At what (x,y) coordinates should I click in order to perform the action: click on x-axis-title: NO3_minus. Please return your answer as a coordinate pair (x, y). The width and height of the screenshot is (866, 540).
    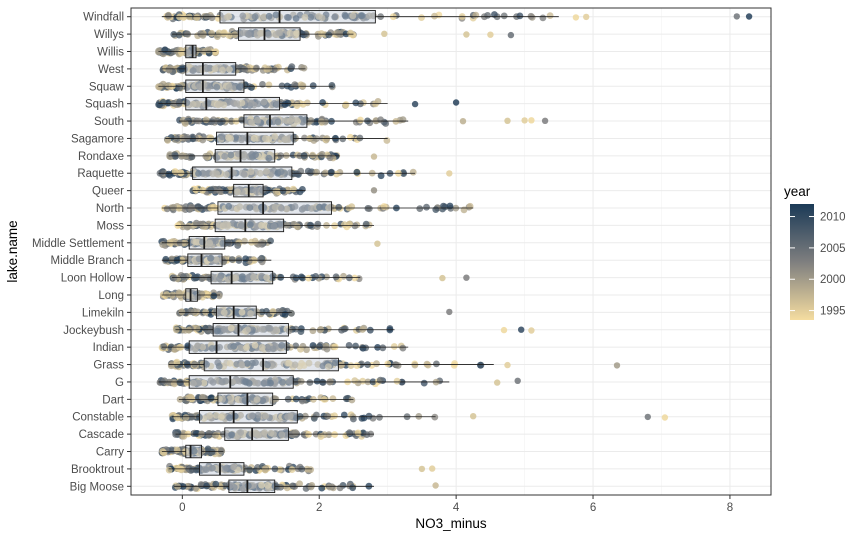
    Looking at the image, I should click on (451, 523).